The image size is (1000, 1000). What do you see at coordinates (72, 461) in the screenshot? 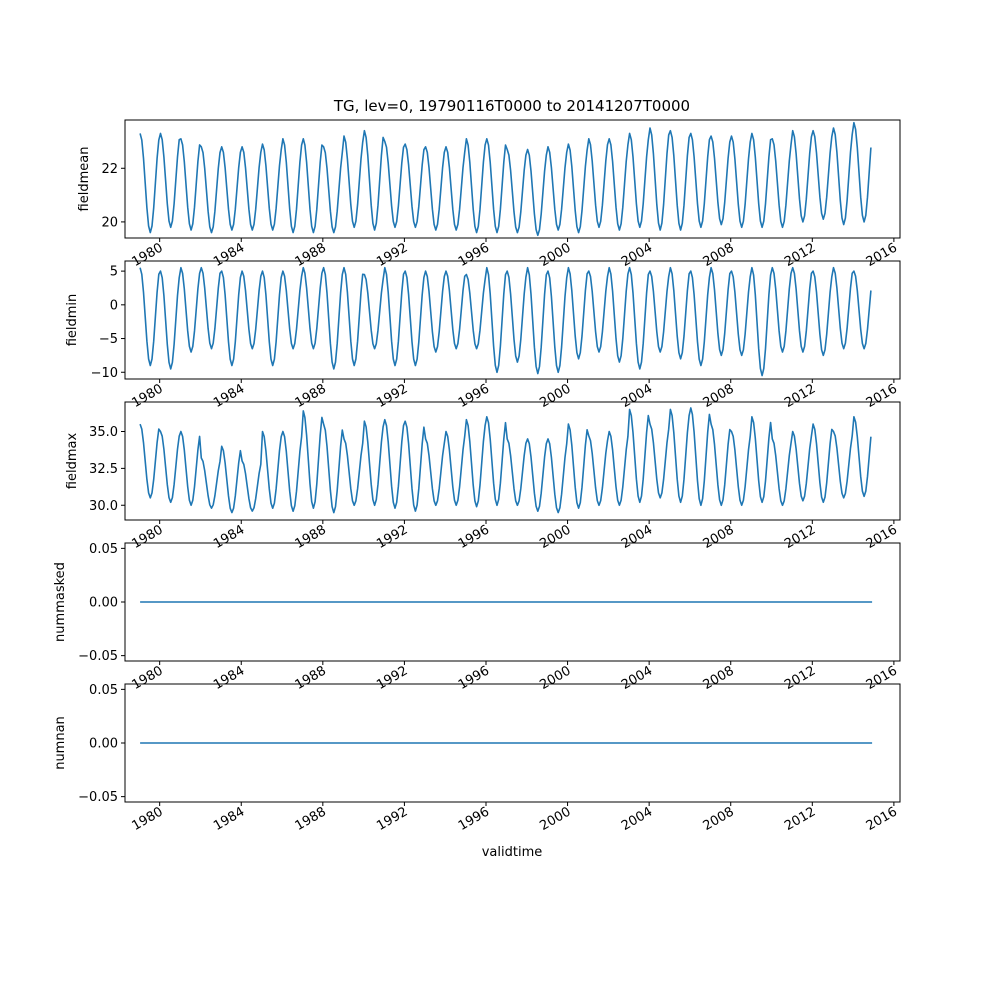
I see `y-axis-label: fieldmax` at bounding box center [72, 461].